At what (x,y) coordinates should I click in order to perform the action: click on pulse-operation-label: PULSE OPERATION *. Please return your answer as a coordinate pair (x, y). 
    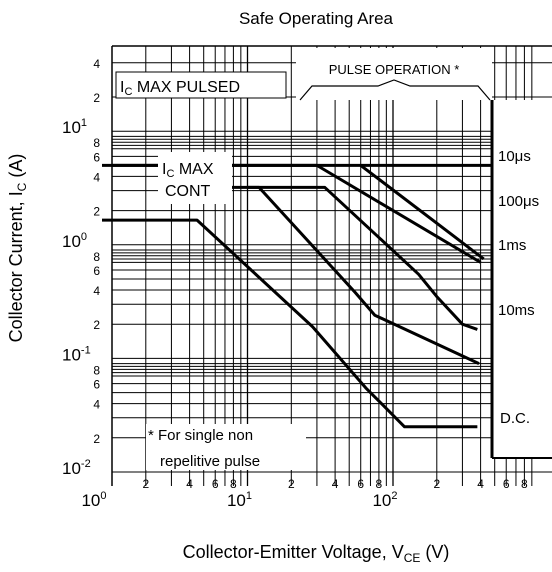
    Looking at the image, I should click on (394, 69).